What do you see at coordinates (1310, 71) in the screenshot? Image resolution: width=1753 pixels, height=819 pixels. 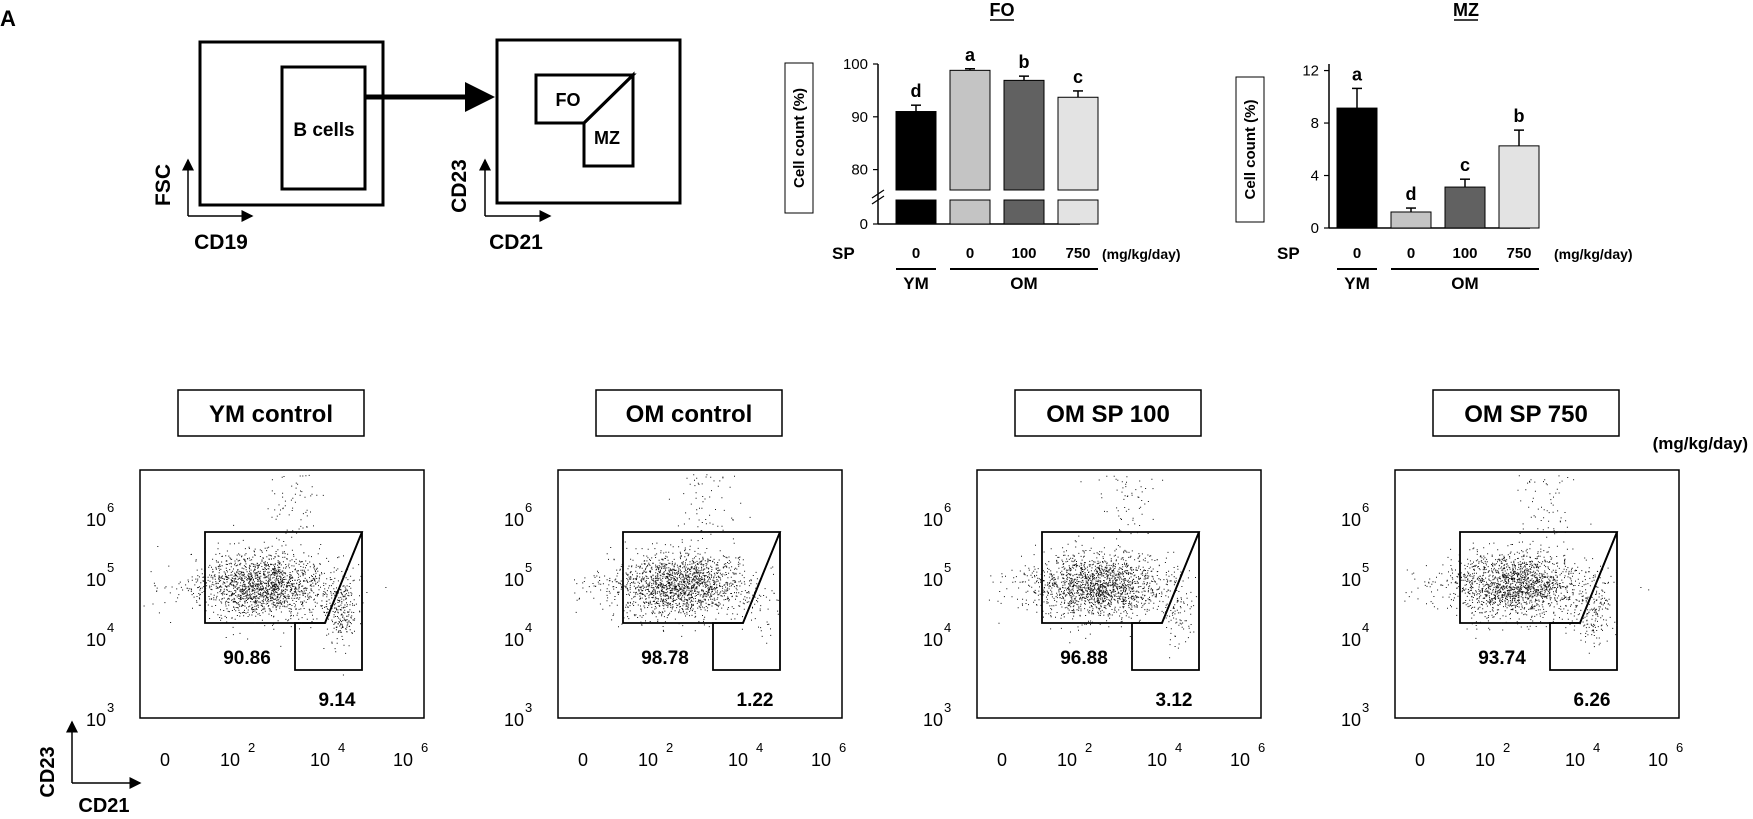 I see `y-tick-label: 12` at bounding box center [1310, 71].